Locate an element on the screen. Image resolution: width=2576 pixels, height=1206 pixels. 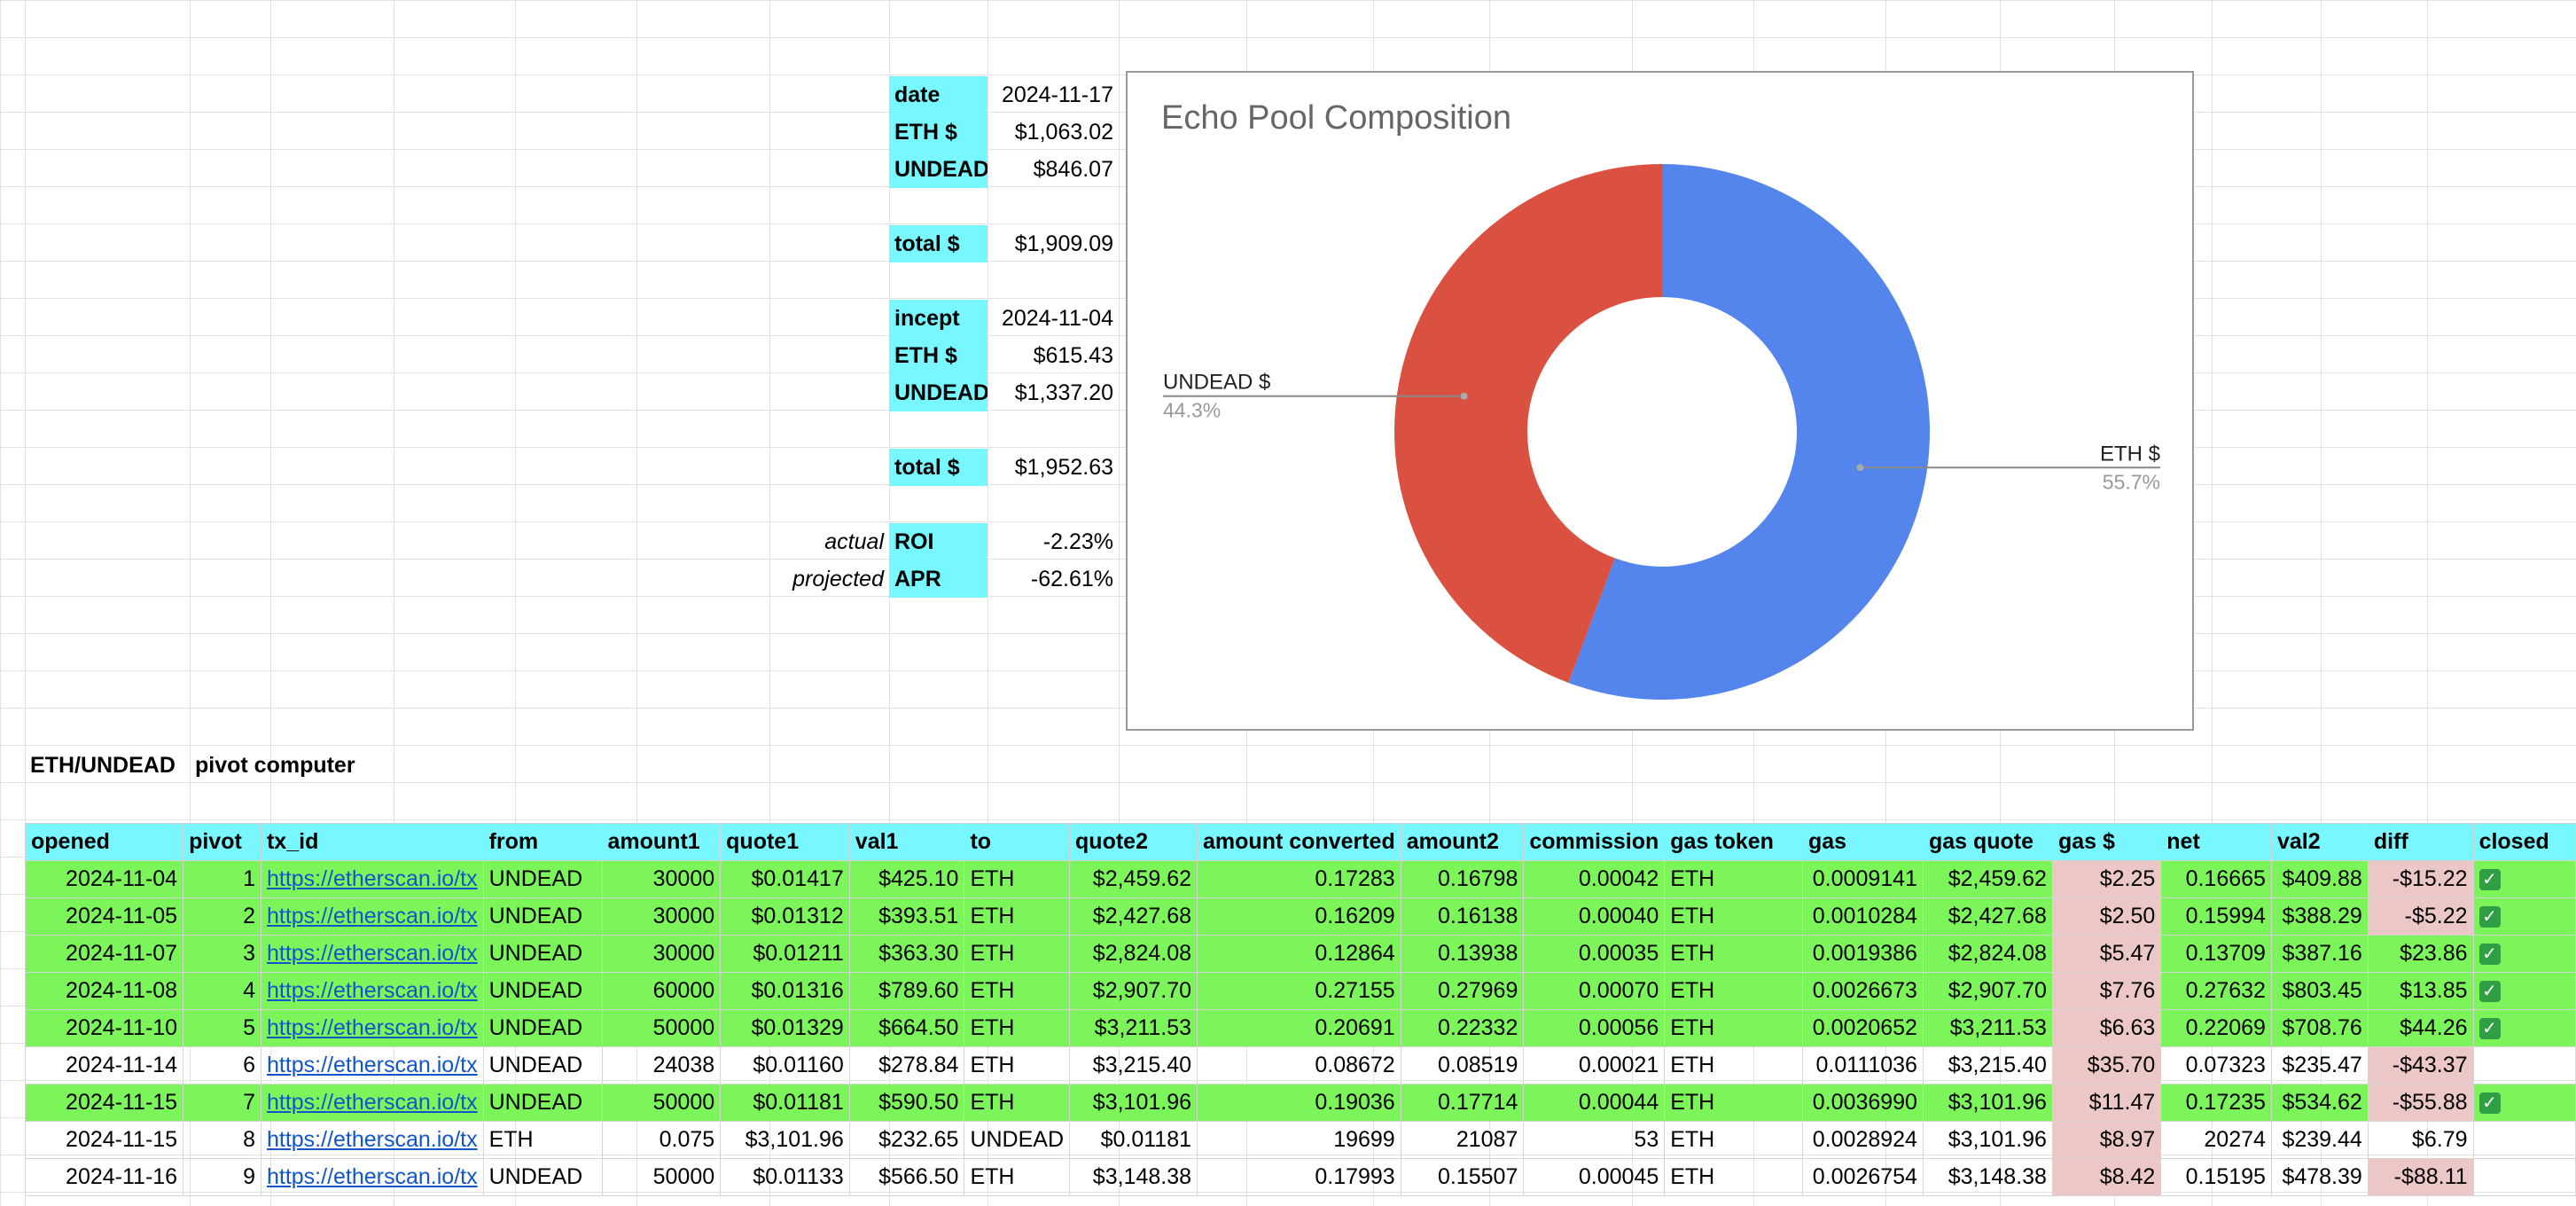
cell-quote1: $0.01133 is located at coordinates (785, 1177).